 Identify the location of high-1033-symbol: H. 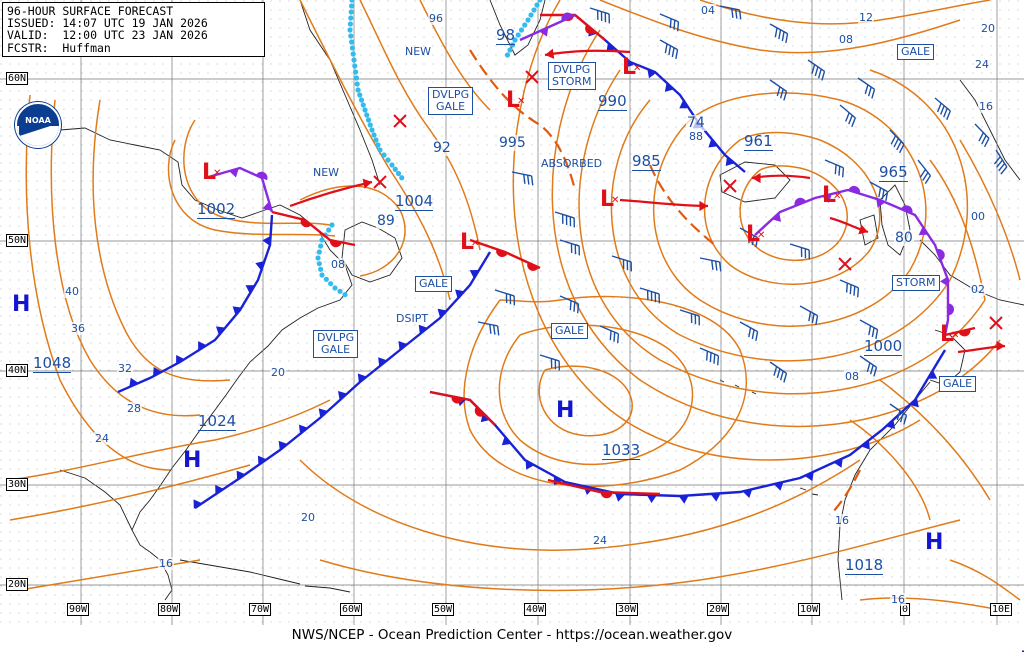
(565, 410).